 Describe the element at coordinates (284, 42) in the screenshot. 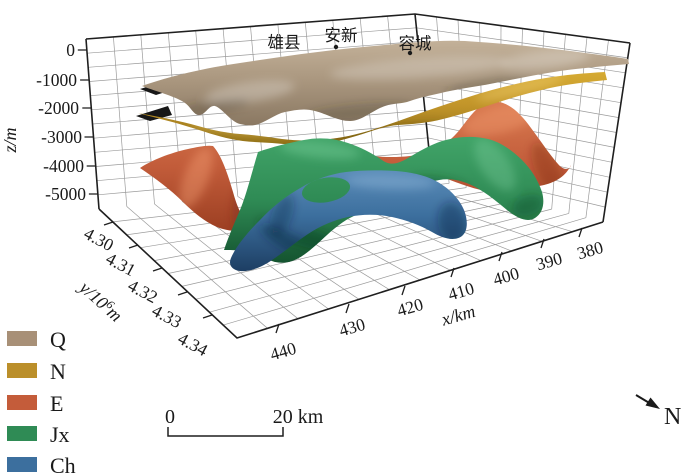

I see `city-label-xiongxian: 雄县` at that location.